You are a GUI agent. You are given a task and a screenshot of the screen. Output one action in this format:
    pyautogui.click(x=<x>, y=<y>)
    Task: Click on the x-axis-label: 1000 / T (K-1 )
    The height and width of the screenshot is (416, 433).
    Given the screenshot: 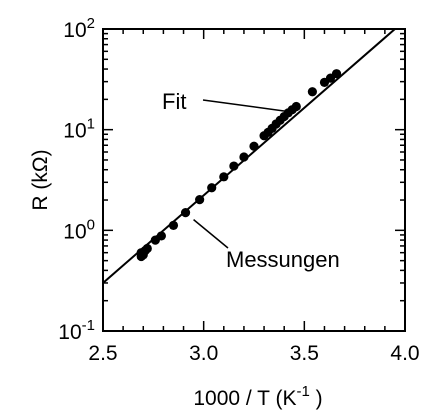 What is the action you would take?
    pyautogui.click(x=257, y=396)
    